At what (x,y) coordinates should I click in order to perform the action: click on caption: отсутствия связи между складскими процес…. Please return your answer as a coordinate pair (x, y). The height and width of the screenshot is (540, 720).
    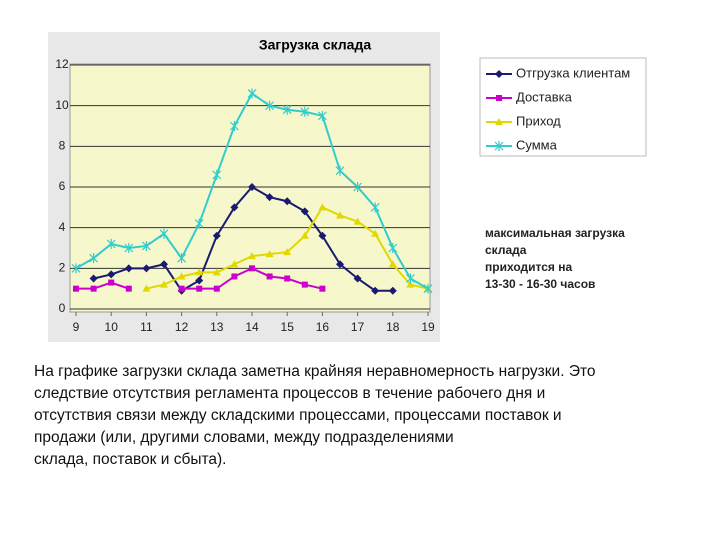
    Looking at the image, I should click on (298, 415).